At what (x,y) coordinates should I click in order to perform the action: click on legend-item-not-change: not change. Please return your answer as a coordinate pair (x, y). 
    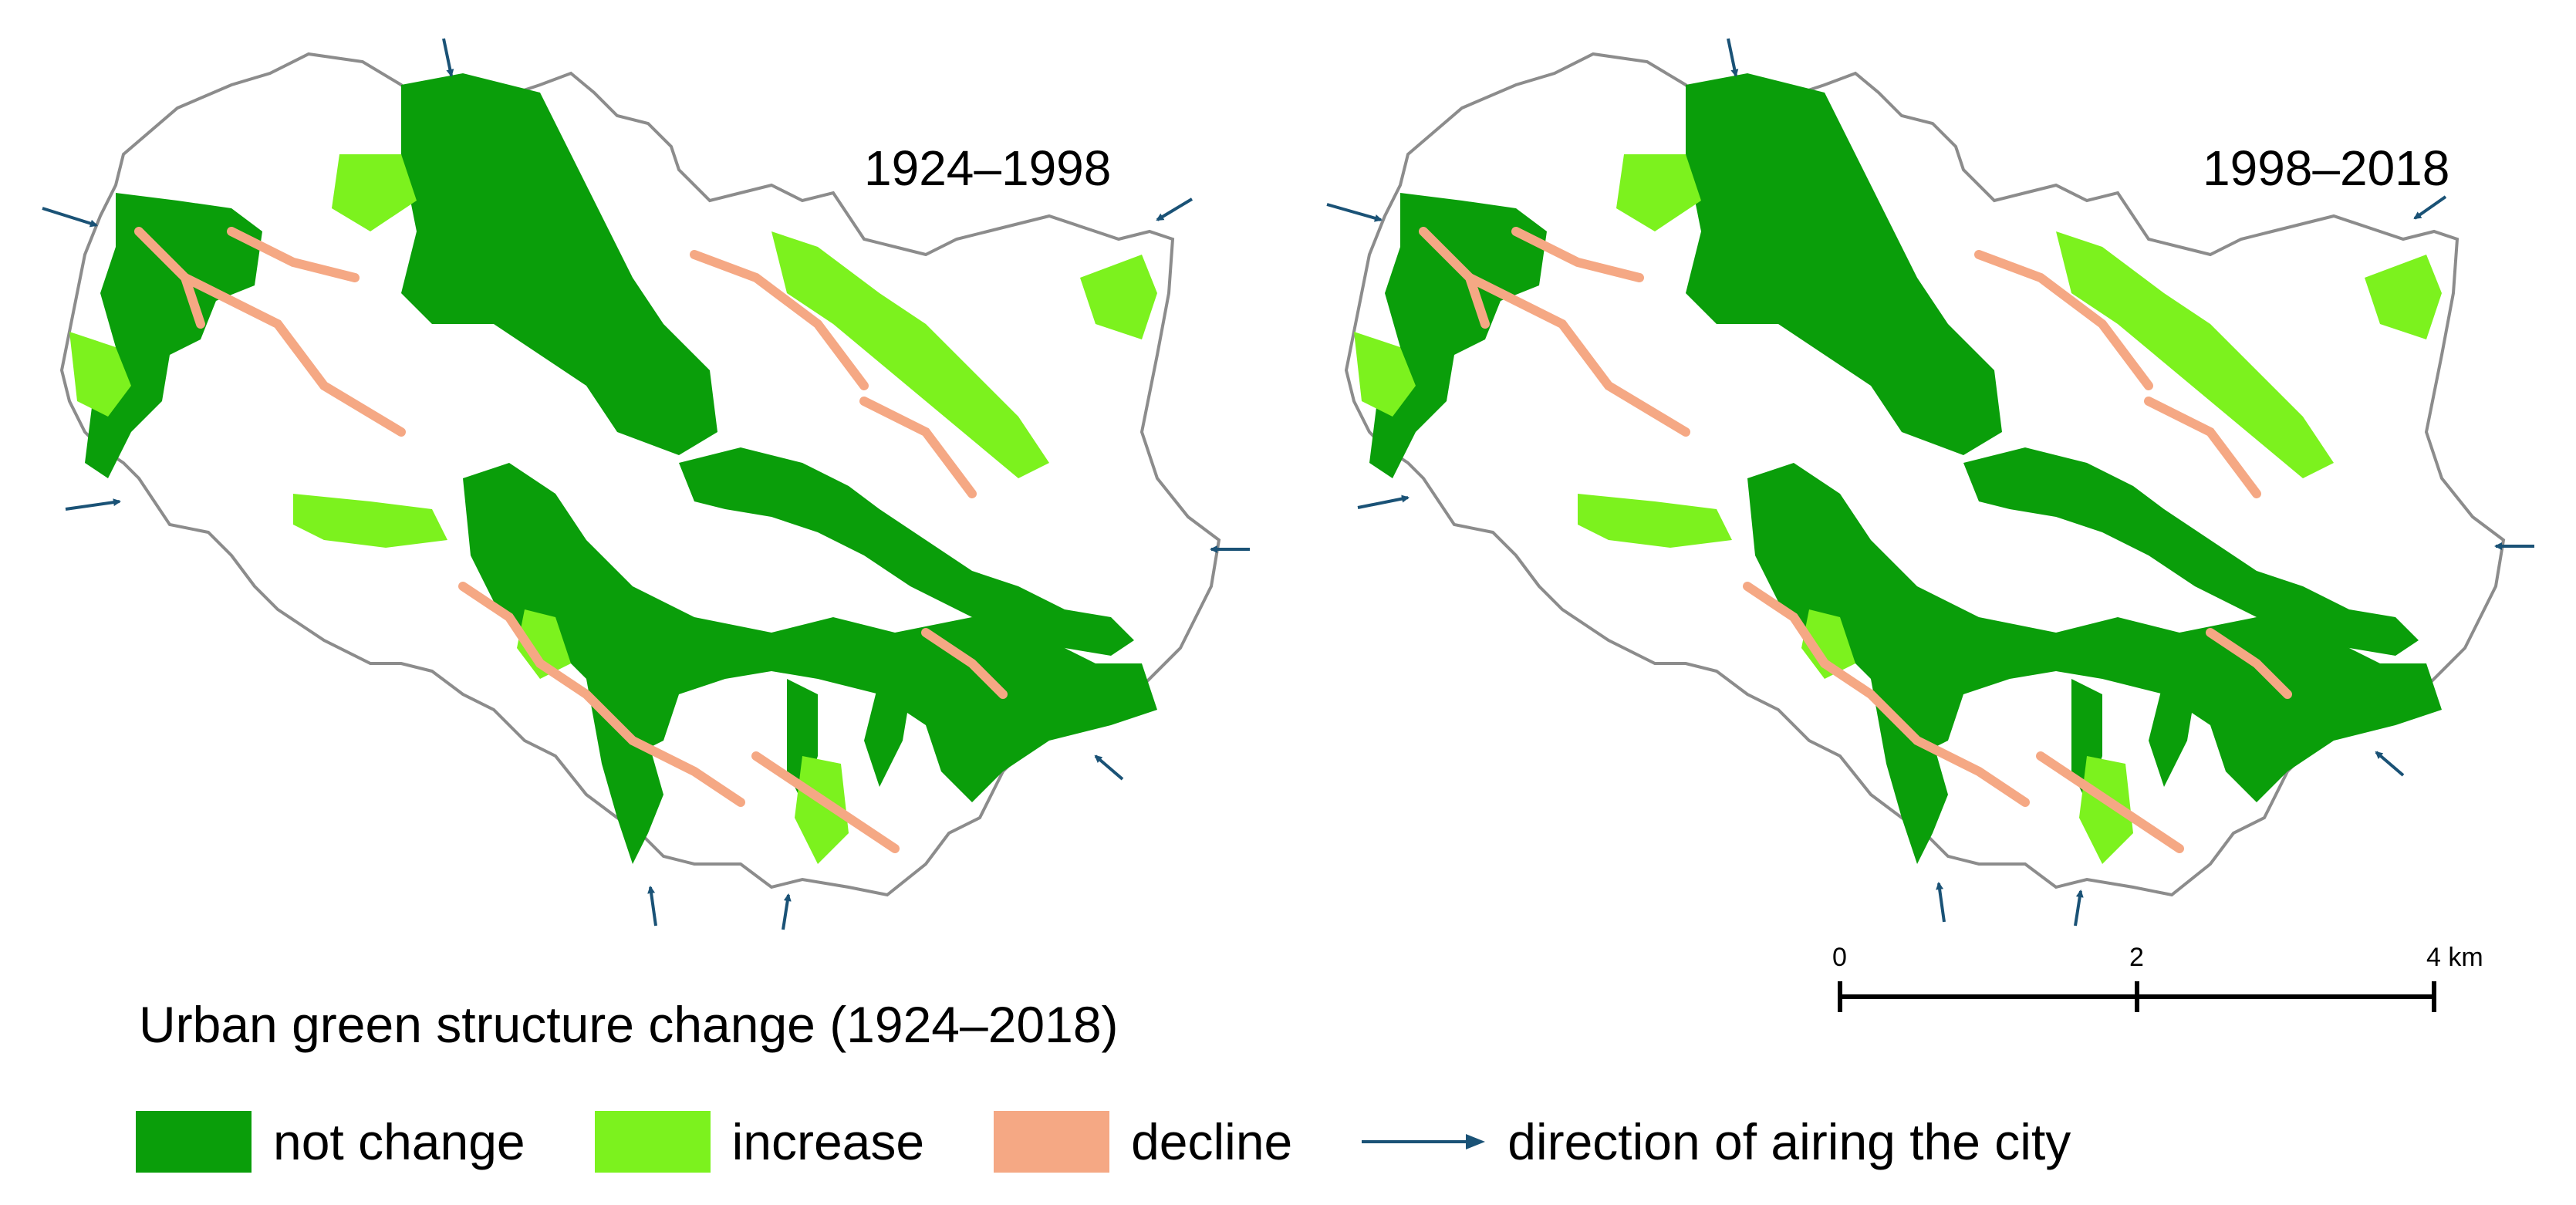
    Looking at the image, I should click on (366, 1142).